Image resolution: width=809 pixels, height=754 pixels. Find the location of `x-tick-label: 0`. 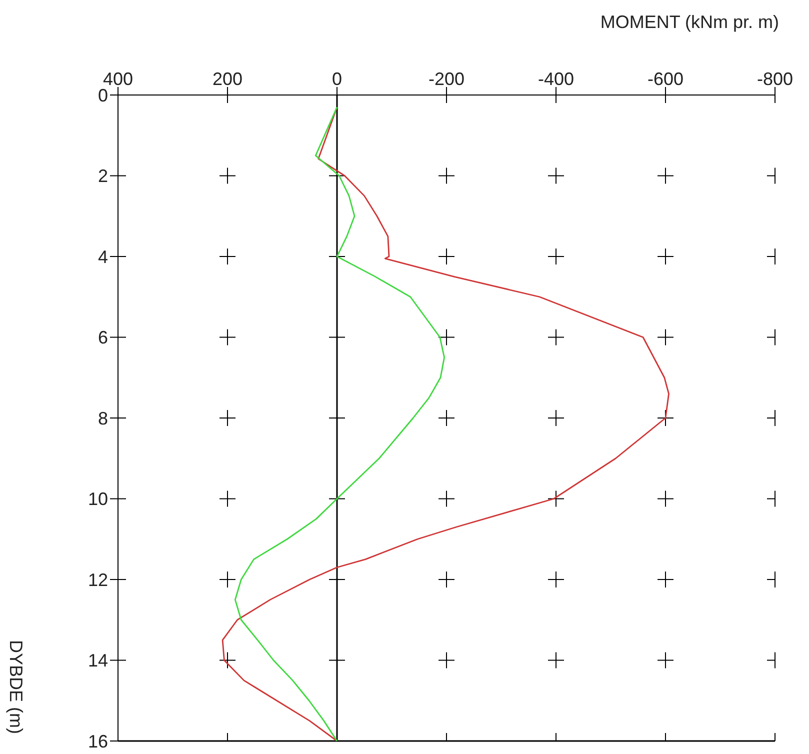

x-tick-label: 0 is located at coordinates (337, 79).